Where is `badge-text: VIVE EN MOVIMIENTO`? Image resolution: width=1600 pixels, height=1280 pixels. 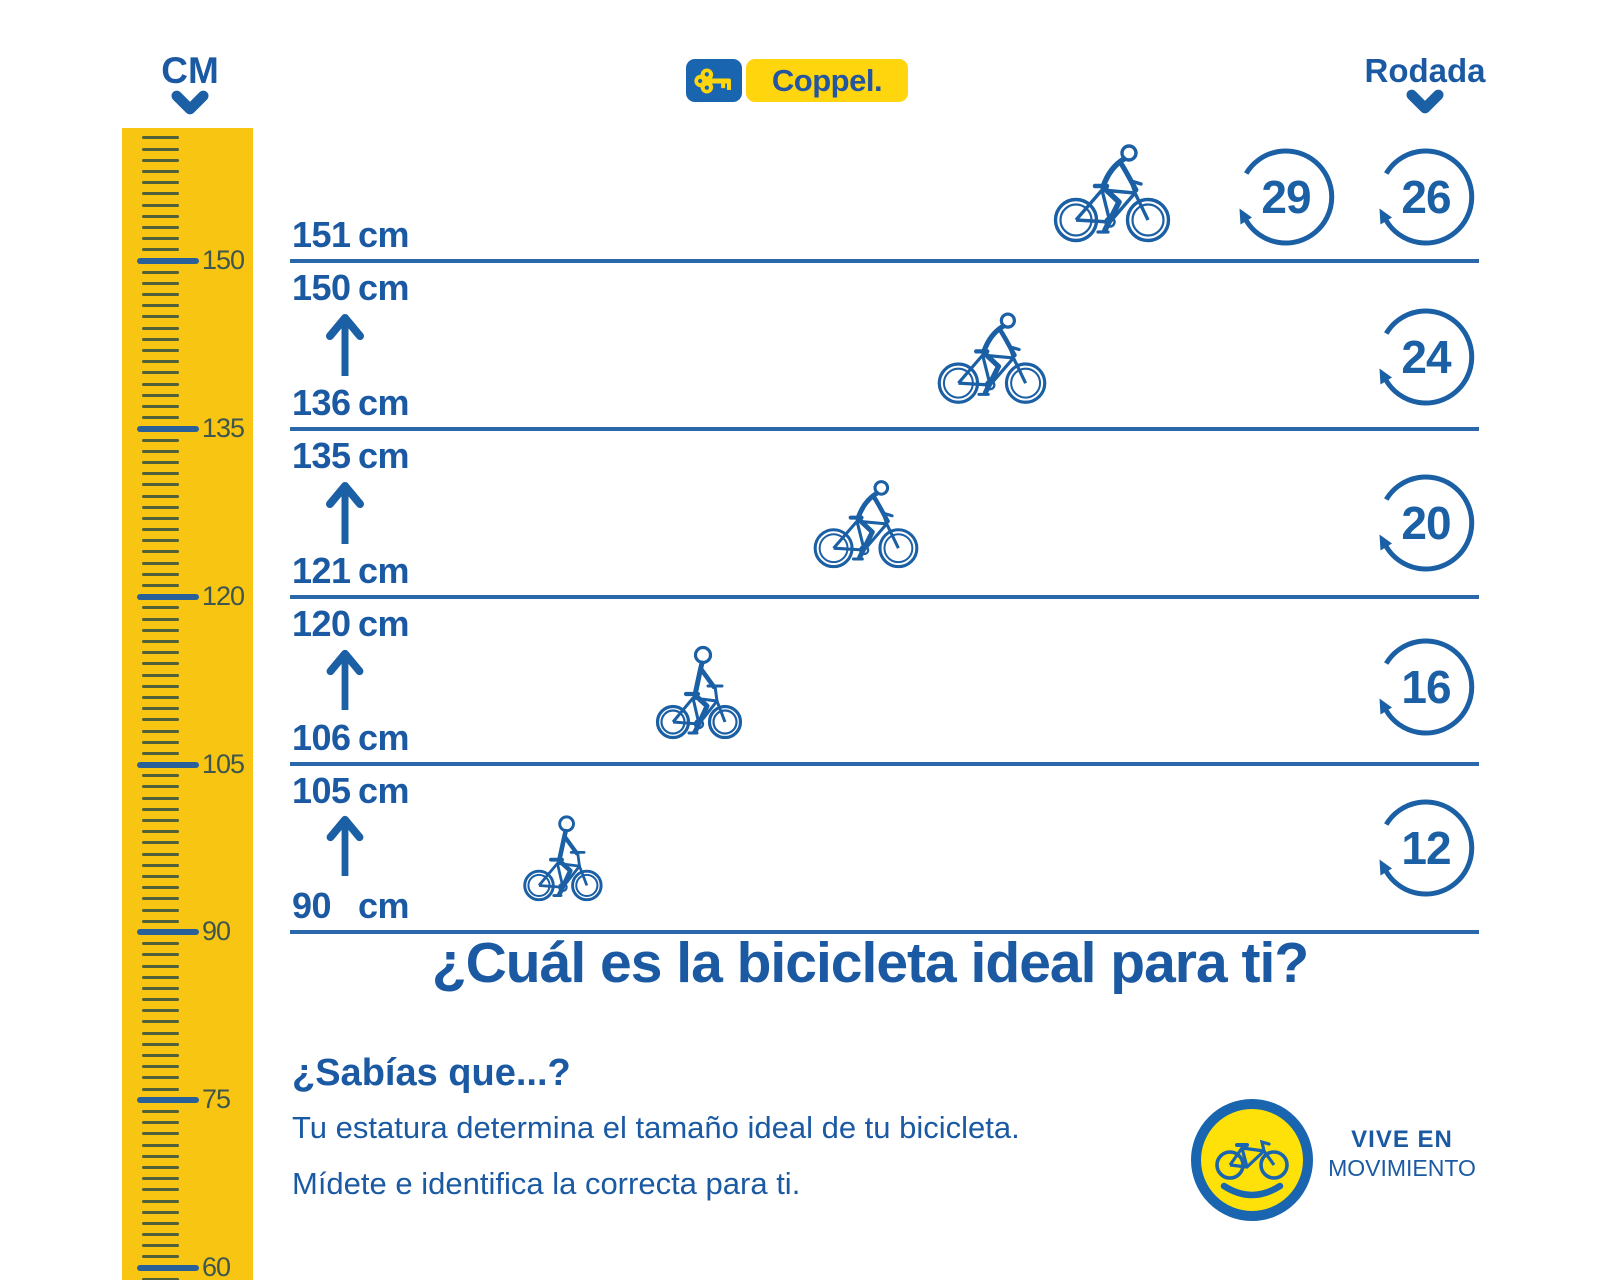 badge-text: VIVE EN MOVIMIENTO is located at coordinates (1402, 1154).